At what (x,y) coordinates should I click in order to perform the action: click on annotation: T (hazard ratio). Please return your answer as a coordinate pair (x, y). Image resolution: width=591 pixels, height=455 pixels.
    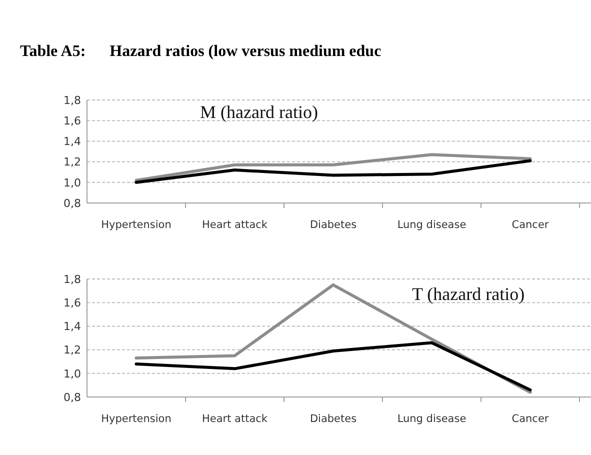
    Looking at the image, I should click on (468, 294).